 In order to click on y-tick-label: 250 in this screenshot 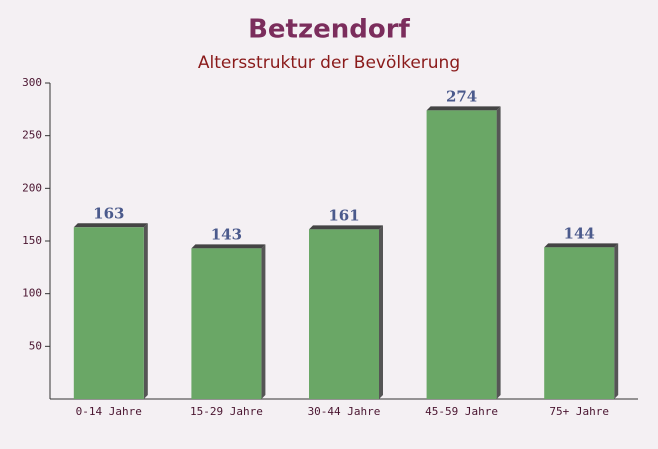, I will do `click(32, 135)`.